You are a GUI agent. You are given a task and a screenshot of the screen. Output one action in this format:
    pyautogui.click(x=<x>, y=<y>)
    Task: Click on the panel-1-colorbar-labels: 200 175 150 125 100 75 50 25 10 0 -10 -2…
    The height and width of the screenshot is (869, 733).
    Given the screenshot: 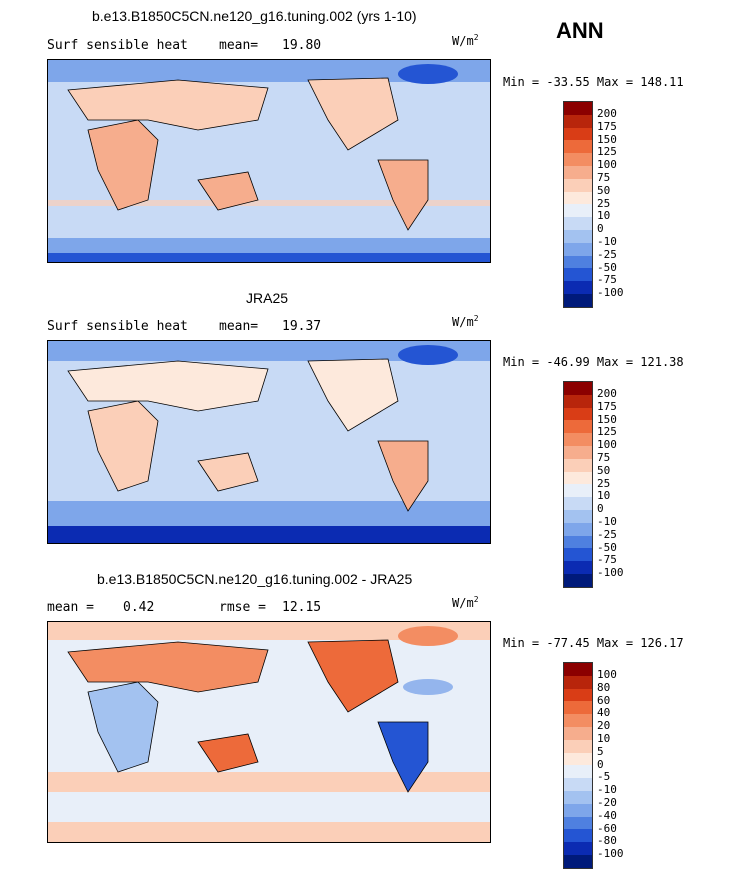 What is the action you would take?
    pyautogui.click(x=632, y=204)
    